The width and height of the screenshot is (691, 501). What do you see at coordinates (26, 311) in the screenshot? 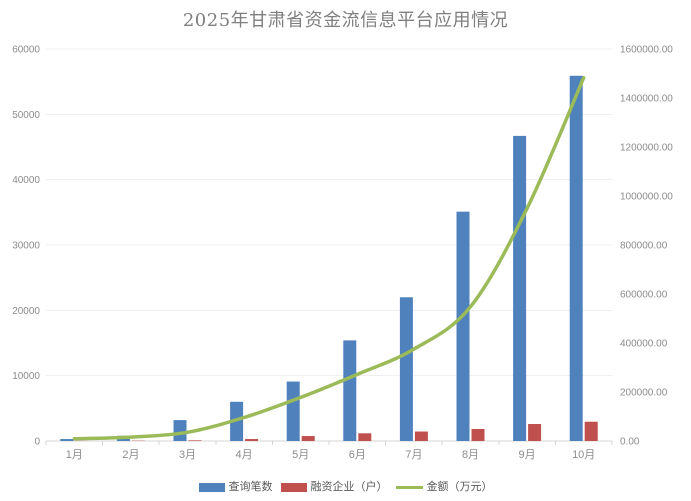
I see `left-axis-tick-label: 20000` at bounding box center [26, 311].